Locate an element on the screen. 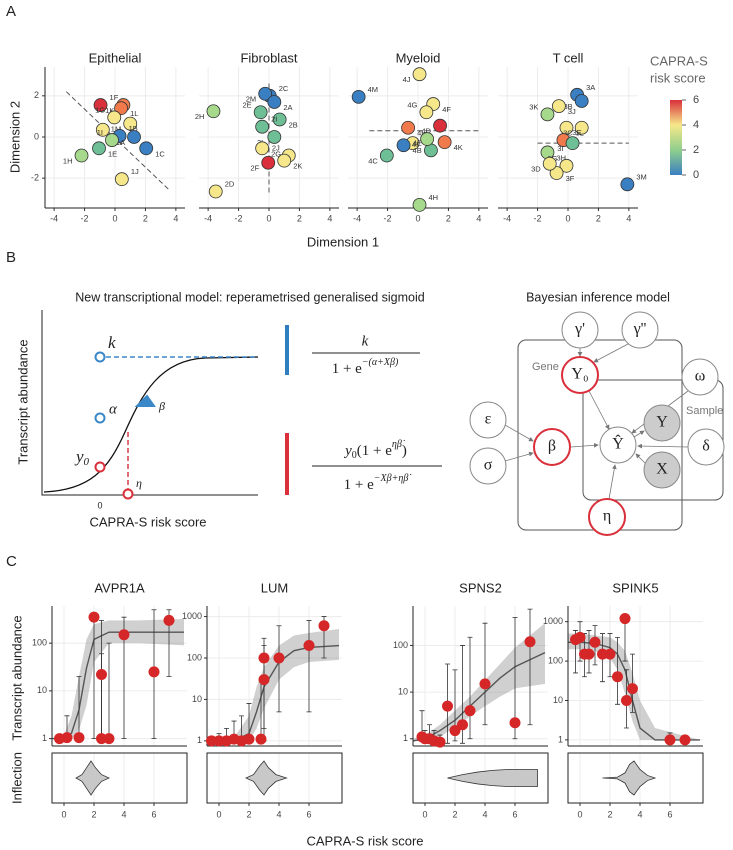 The image size is (733, 850). point-label: 2I is located at coordinates (274, 119).